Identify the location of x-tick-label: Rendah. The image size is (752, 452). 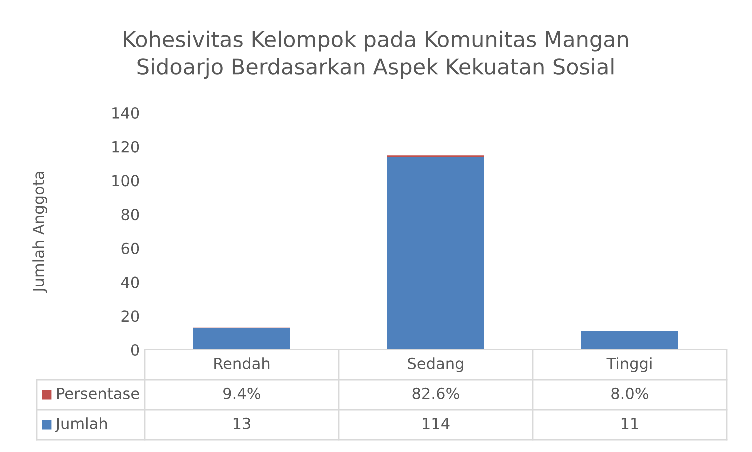
(242, 364).